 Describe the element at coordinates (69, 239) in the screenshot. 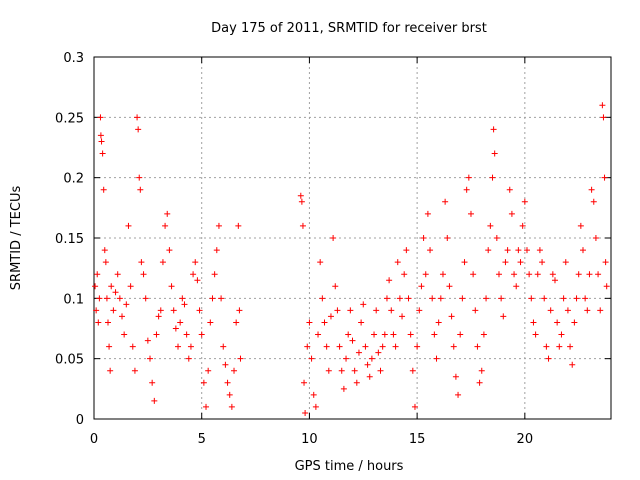

I see `y-tick-label: 0.15` at that location.